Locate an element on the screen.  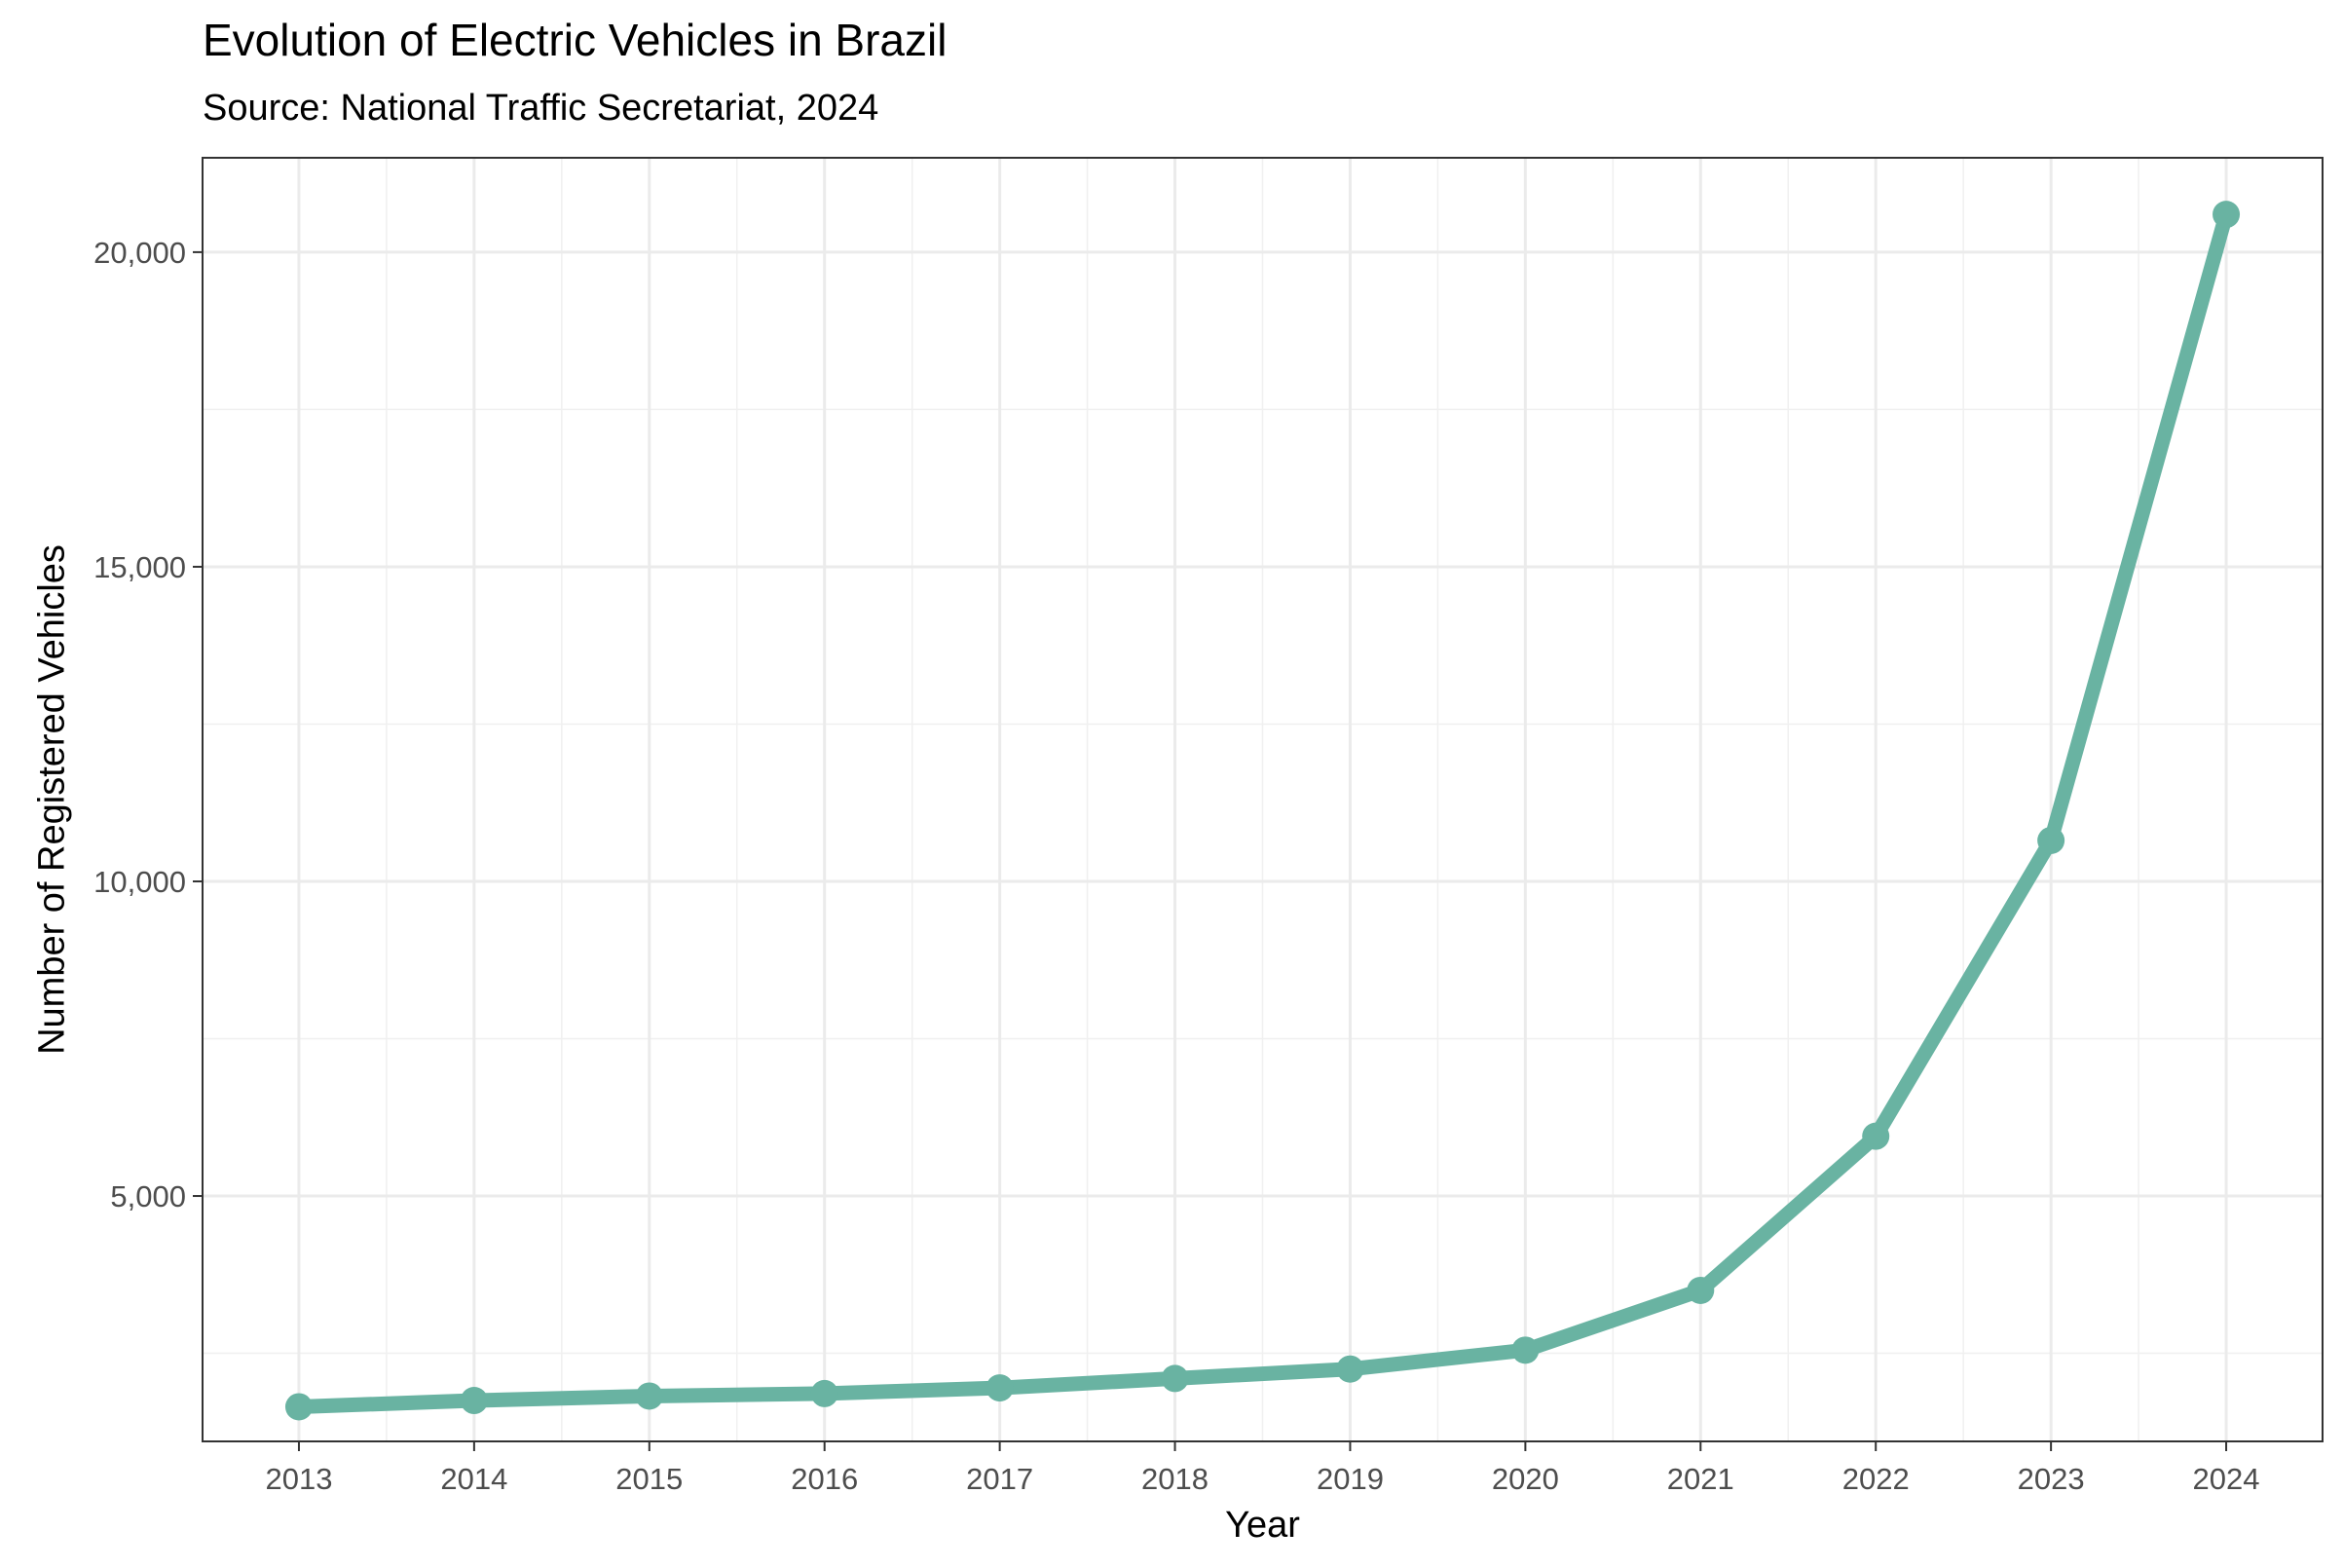
y-axis-ticks: 5,000 10,000 15,000 20,000 is located at coordinates (148, 724).